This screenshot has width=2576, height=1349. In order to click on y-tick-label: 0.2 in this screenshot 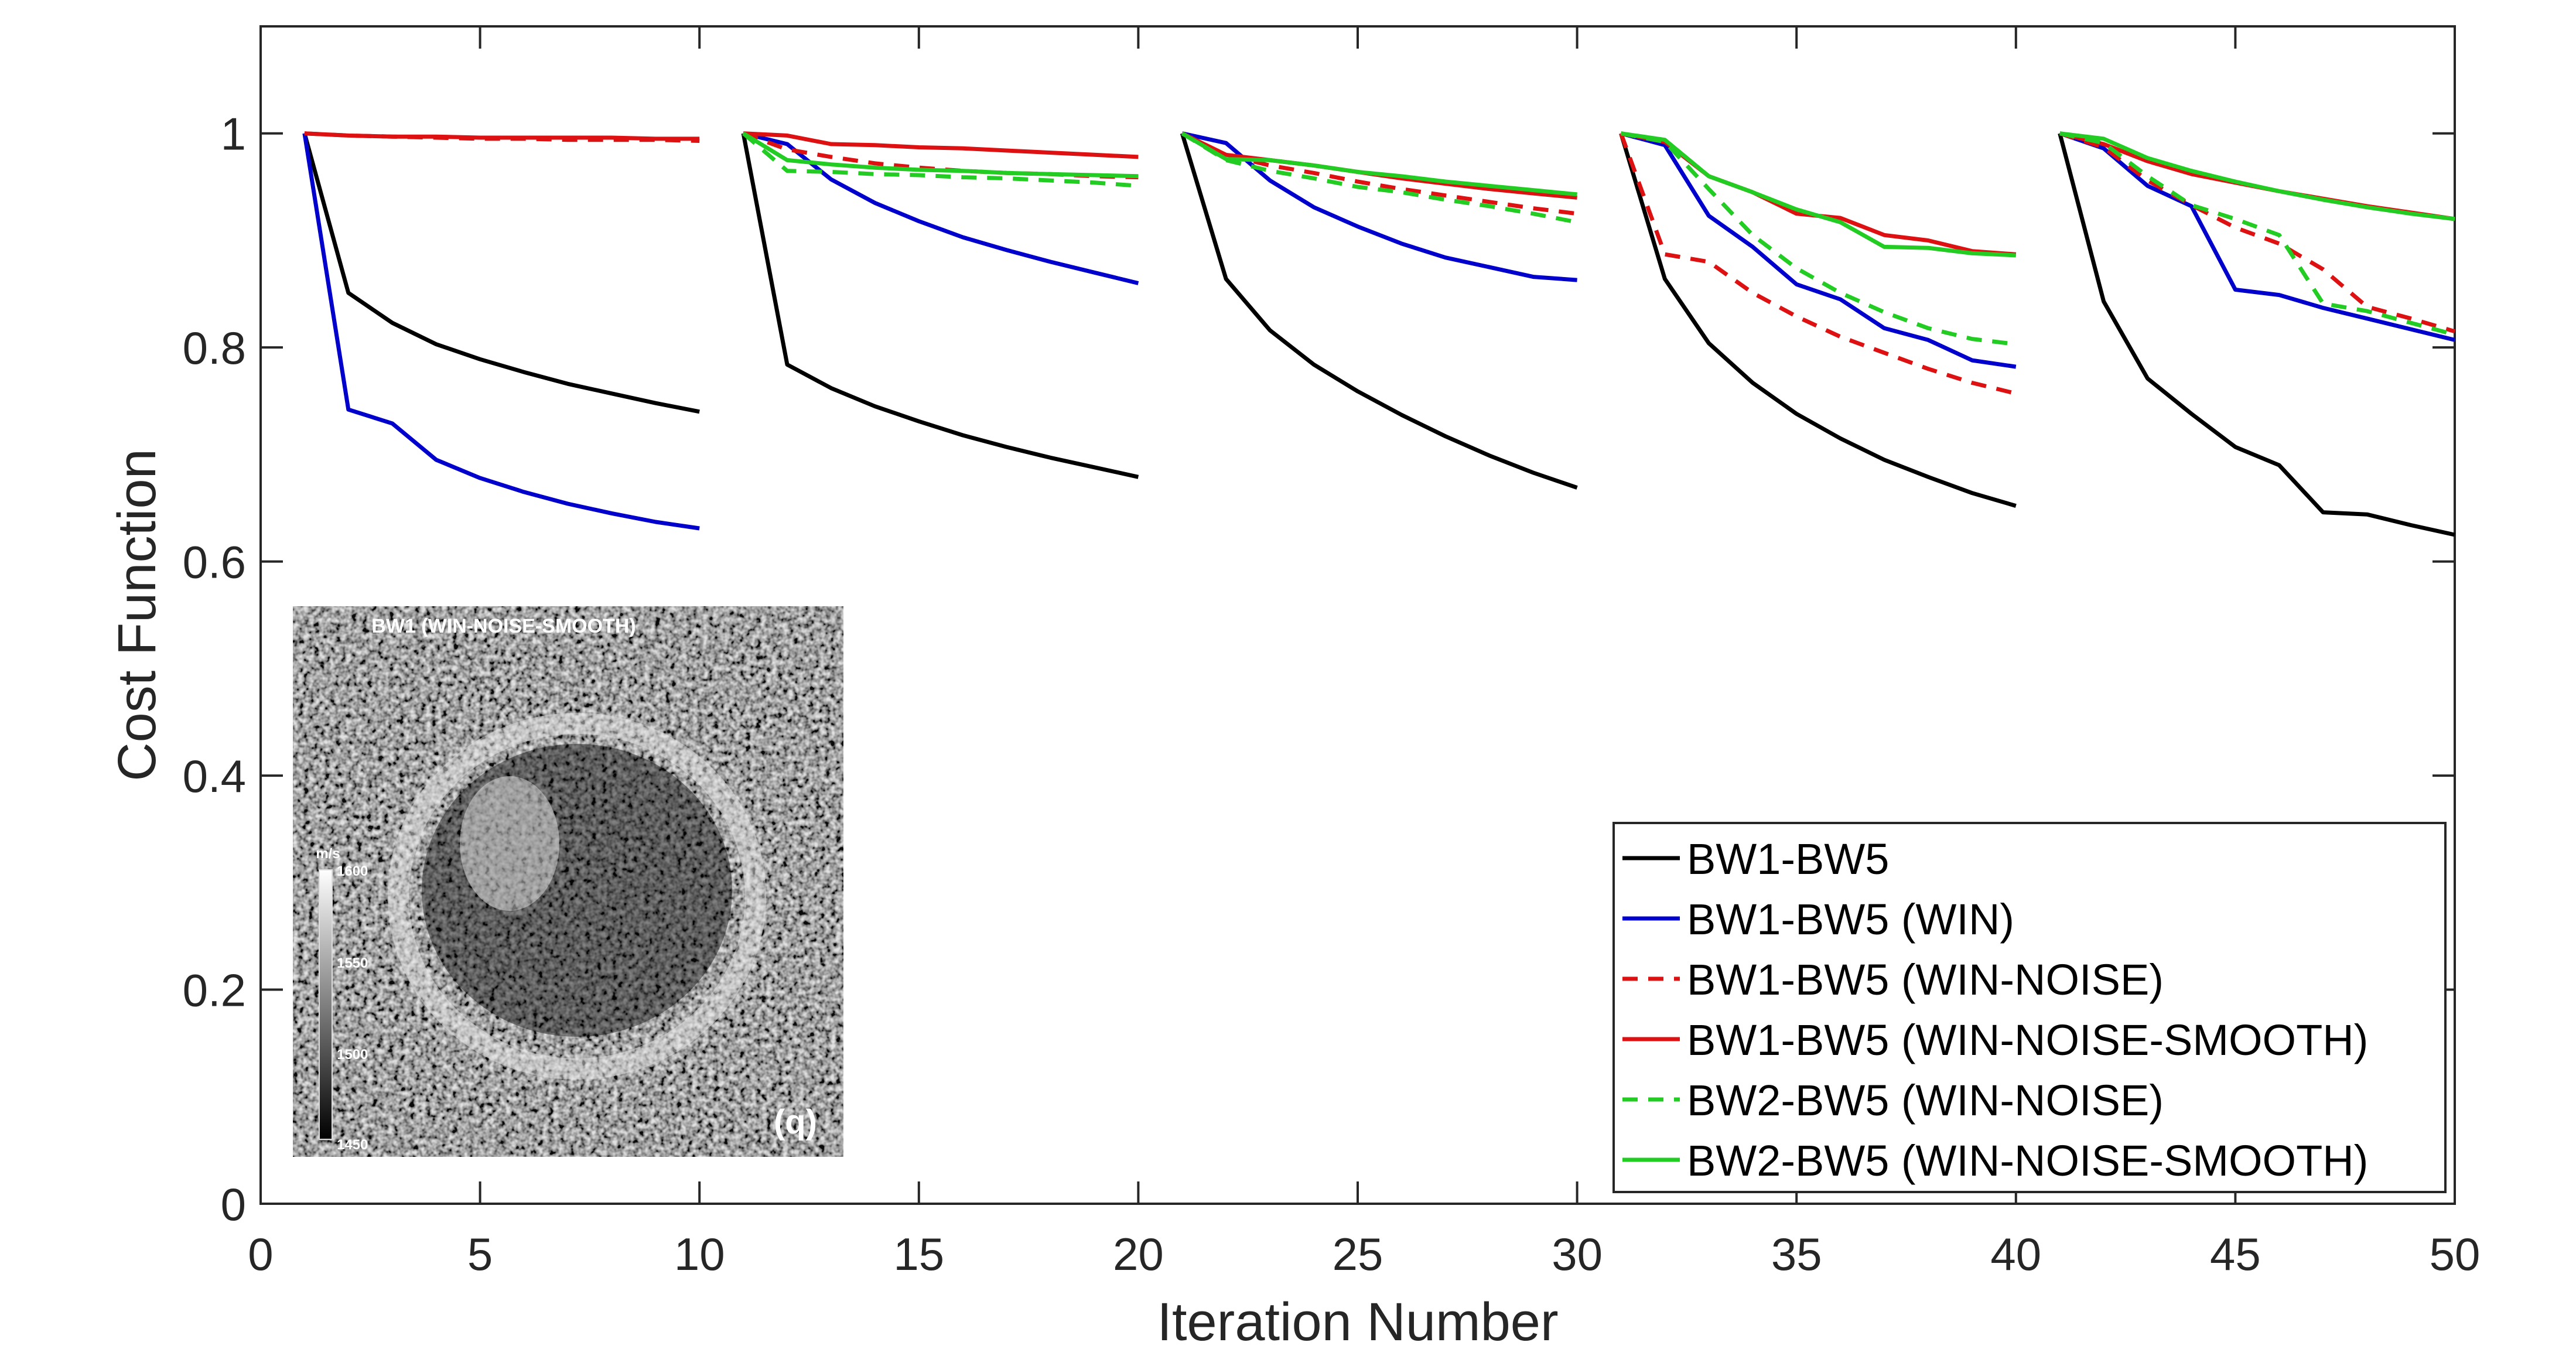, I will do `click(214, 990)`.